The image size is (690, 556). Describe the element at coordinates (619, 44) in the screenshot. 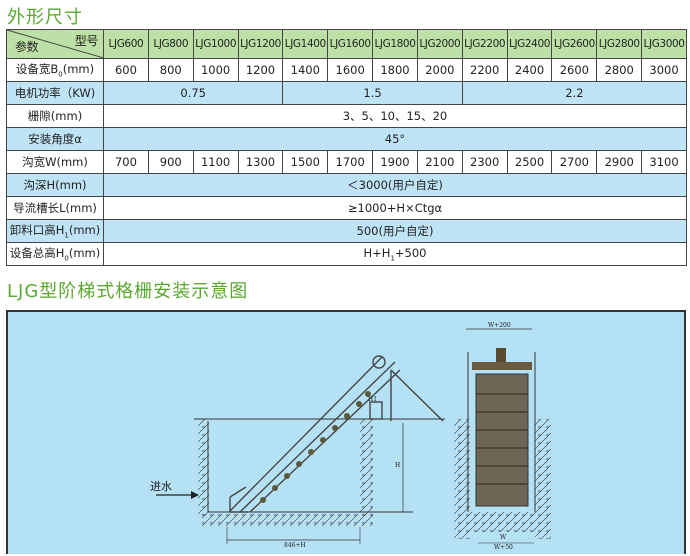

I see `model-header: LJG2800` at that location.